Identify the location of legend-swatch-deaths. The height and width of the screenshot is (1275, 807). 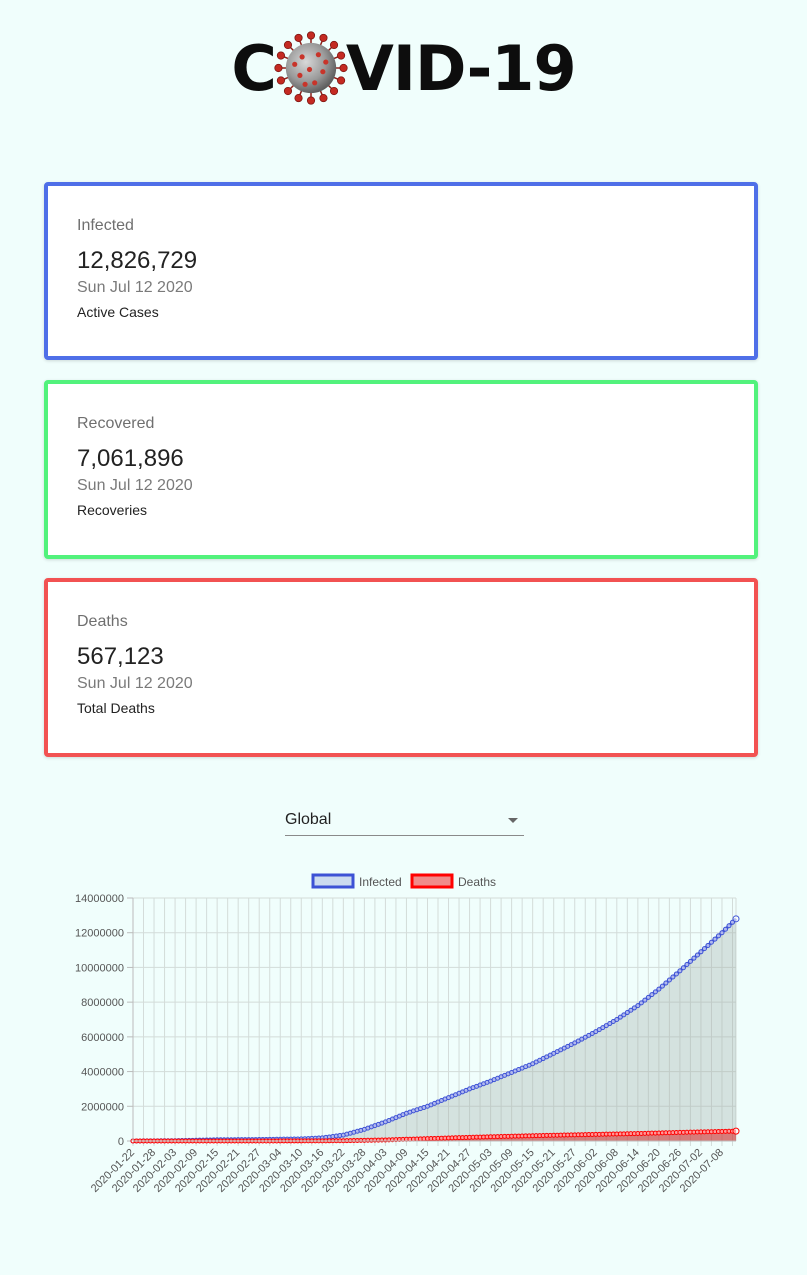
(432, 881).